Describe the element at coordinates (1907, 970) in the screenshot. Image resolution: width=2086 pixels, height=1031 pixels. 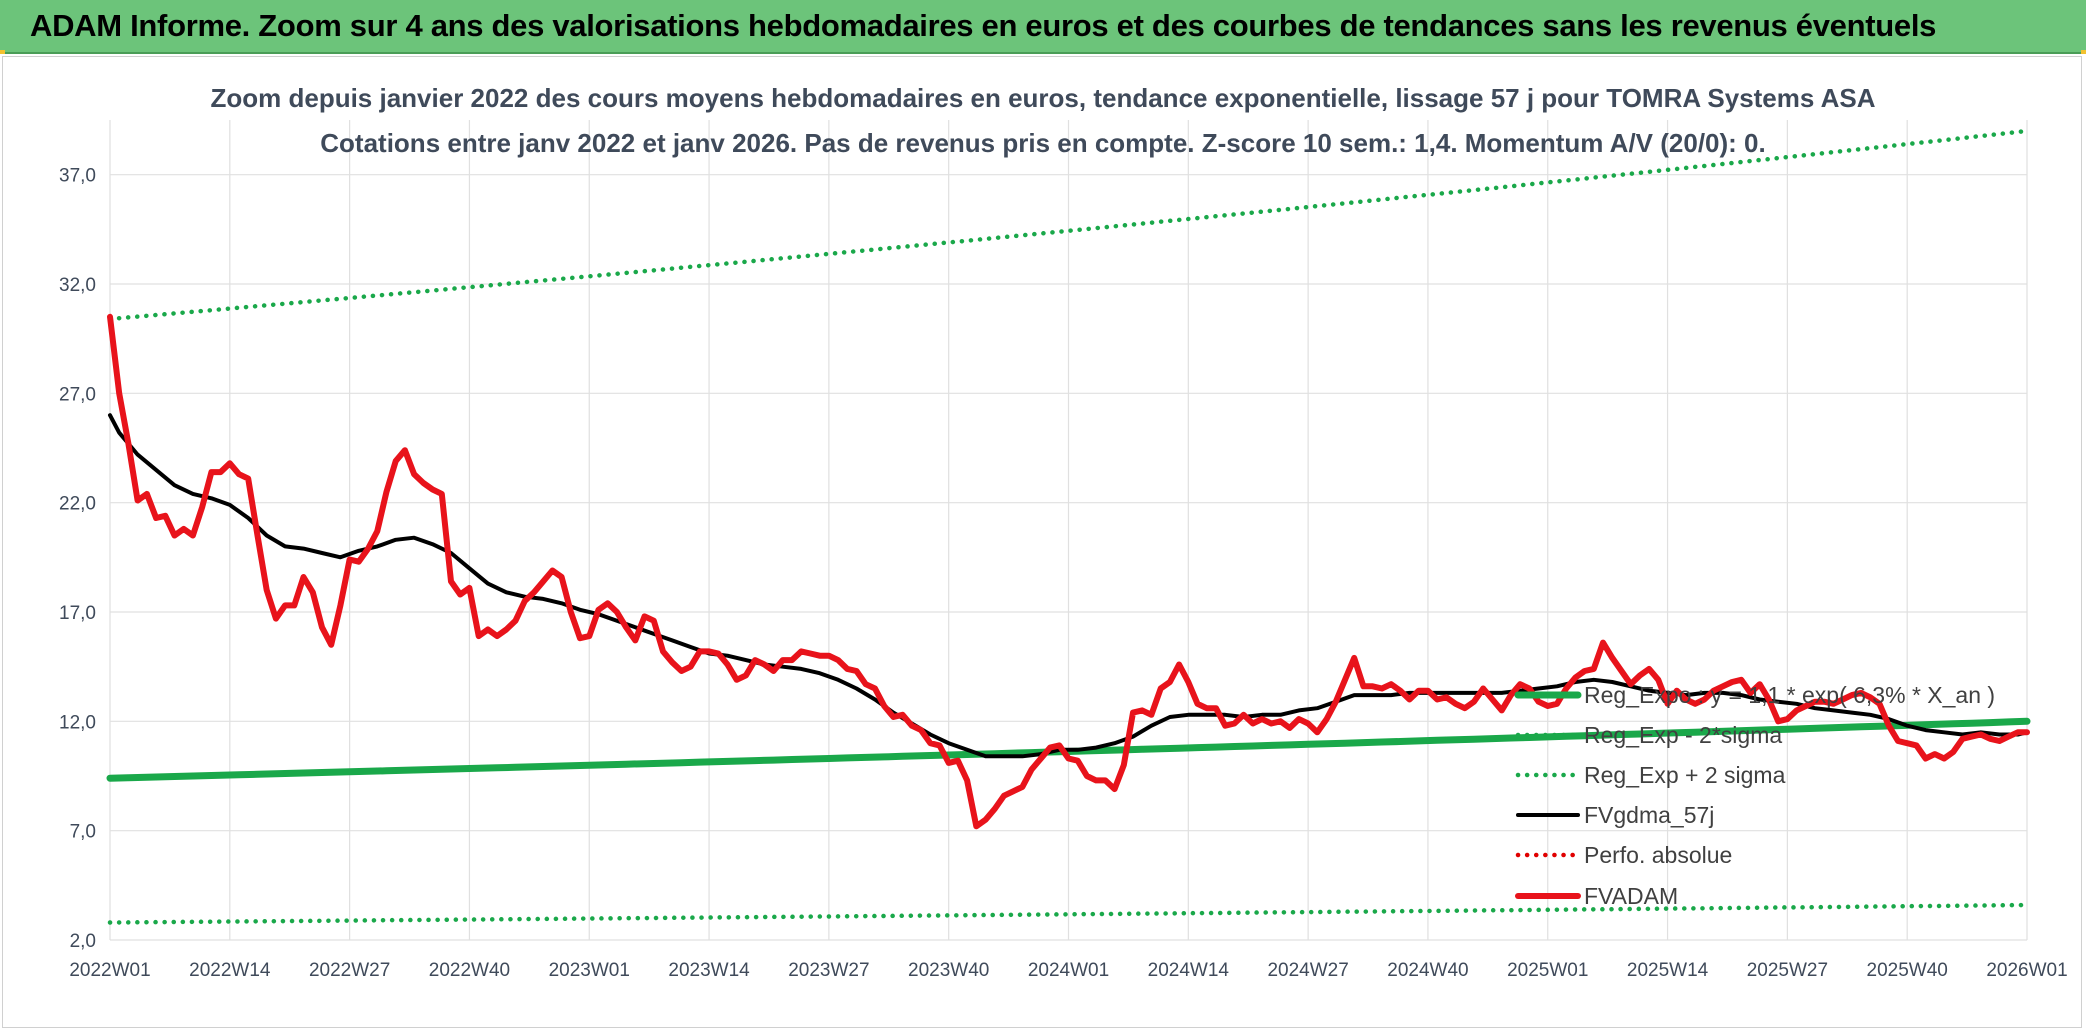
I see `x-tick-label: 2025W40` at that location.